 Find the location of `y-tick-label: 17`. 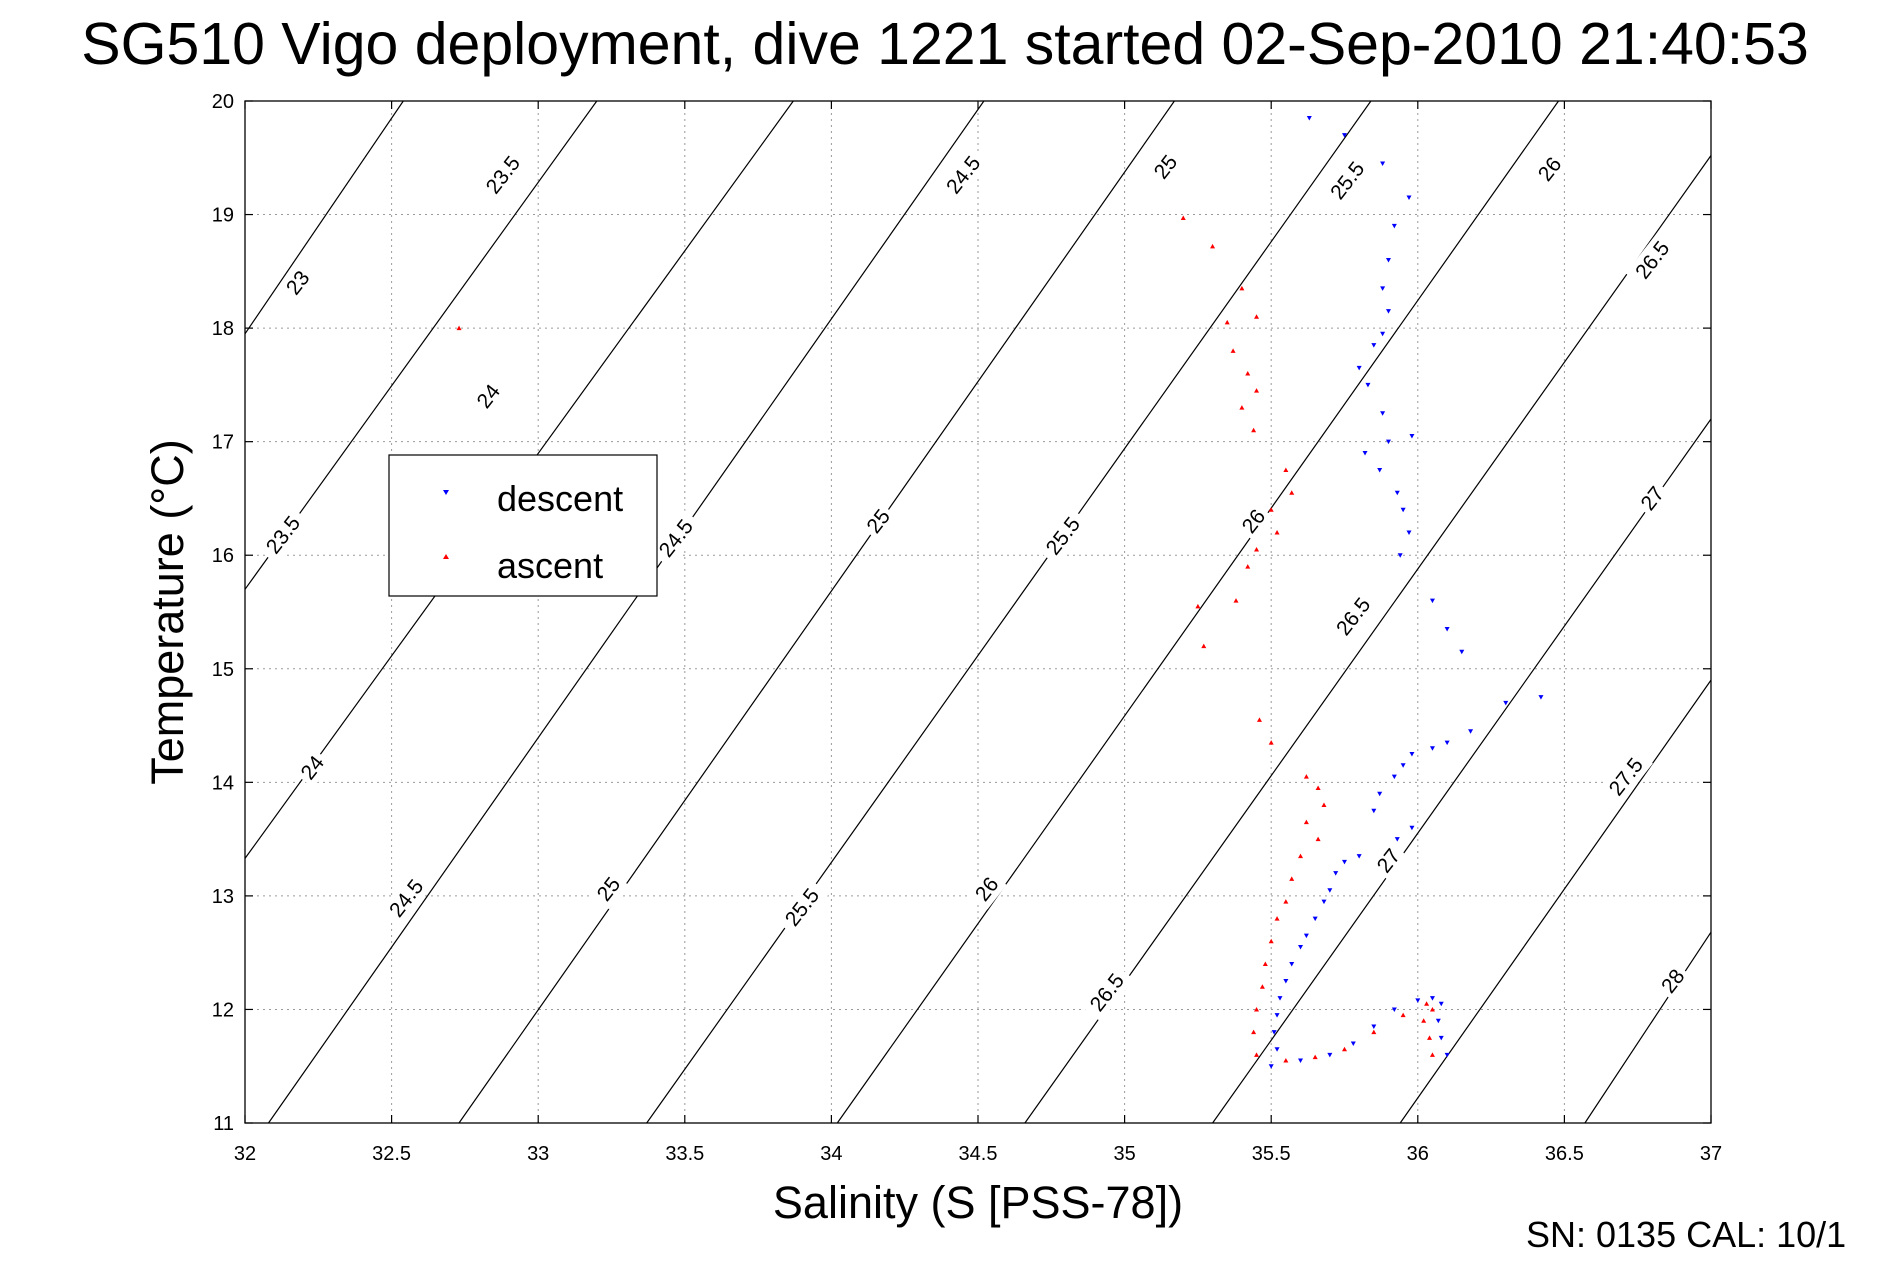

y-tick-label: 17 is located at coordinates (223, 443).